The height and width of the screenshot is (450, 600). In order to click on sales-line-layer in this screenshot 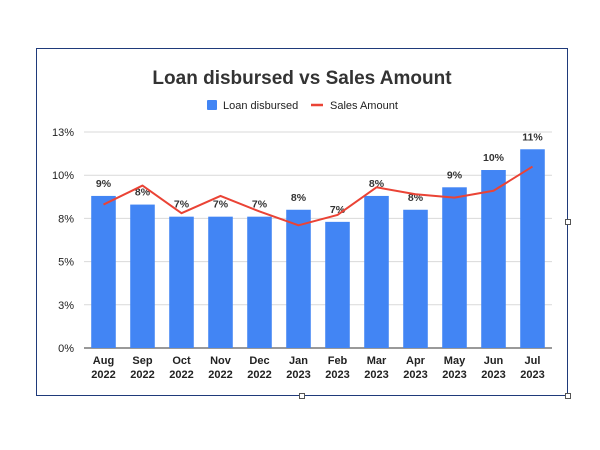, I will do `click(318, 196)`.